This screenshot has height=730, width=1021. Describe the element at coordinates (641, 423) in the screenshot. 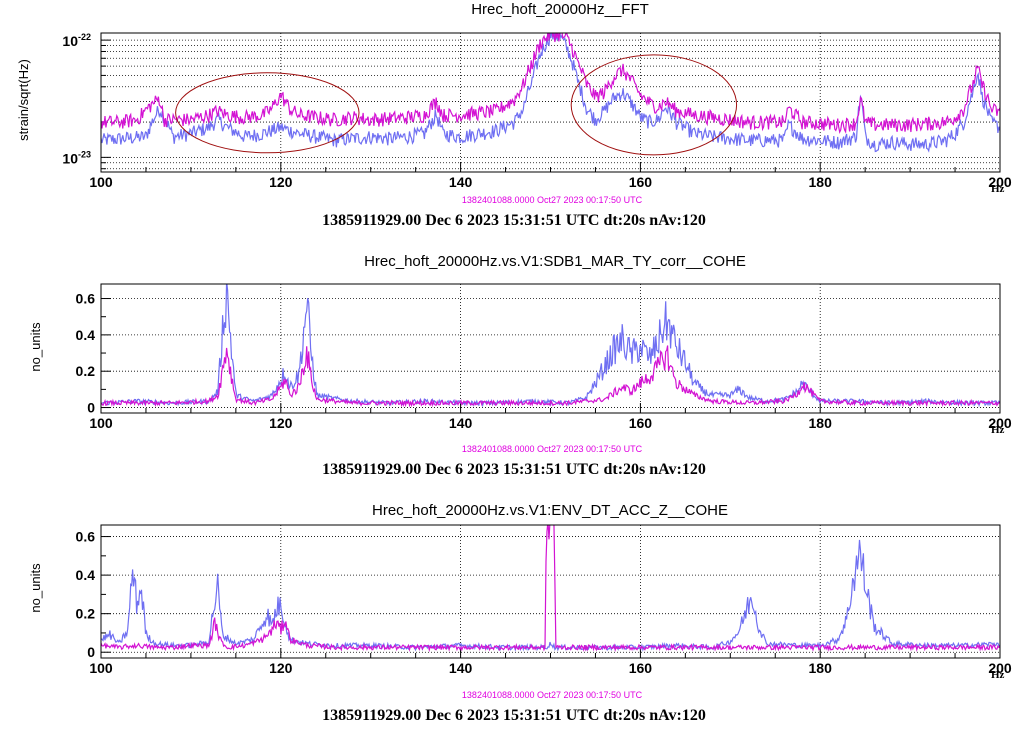

I see `sdb1-xtick-label: 160` at that location.